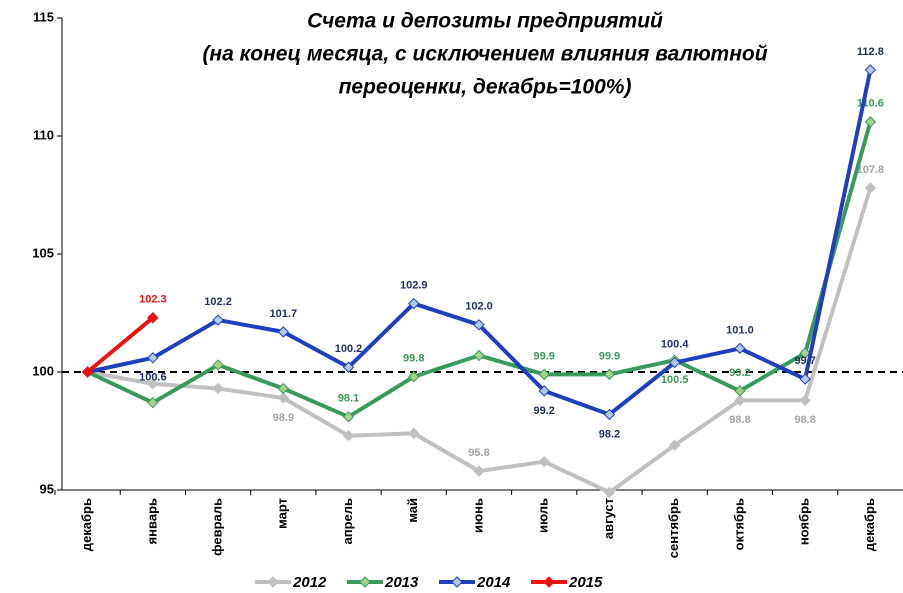 Image resolution: width=903 pixels, height=593 pixels. What do you see at coordinates (43, 252) in the screenshot?
I see `y-tick-label: 105` at bounding box center [43, 252].